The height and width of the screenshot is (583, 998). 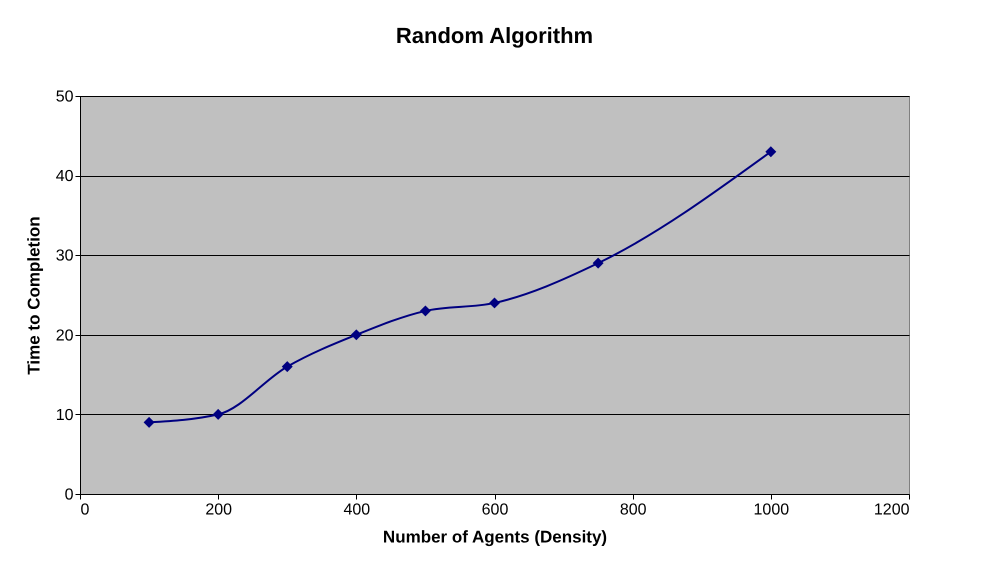 I want to click on y-tick-label: 30, so click(x=65, y=256).